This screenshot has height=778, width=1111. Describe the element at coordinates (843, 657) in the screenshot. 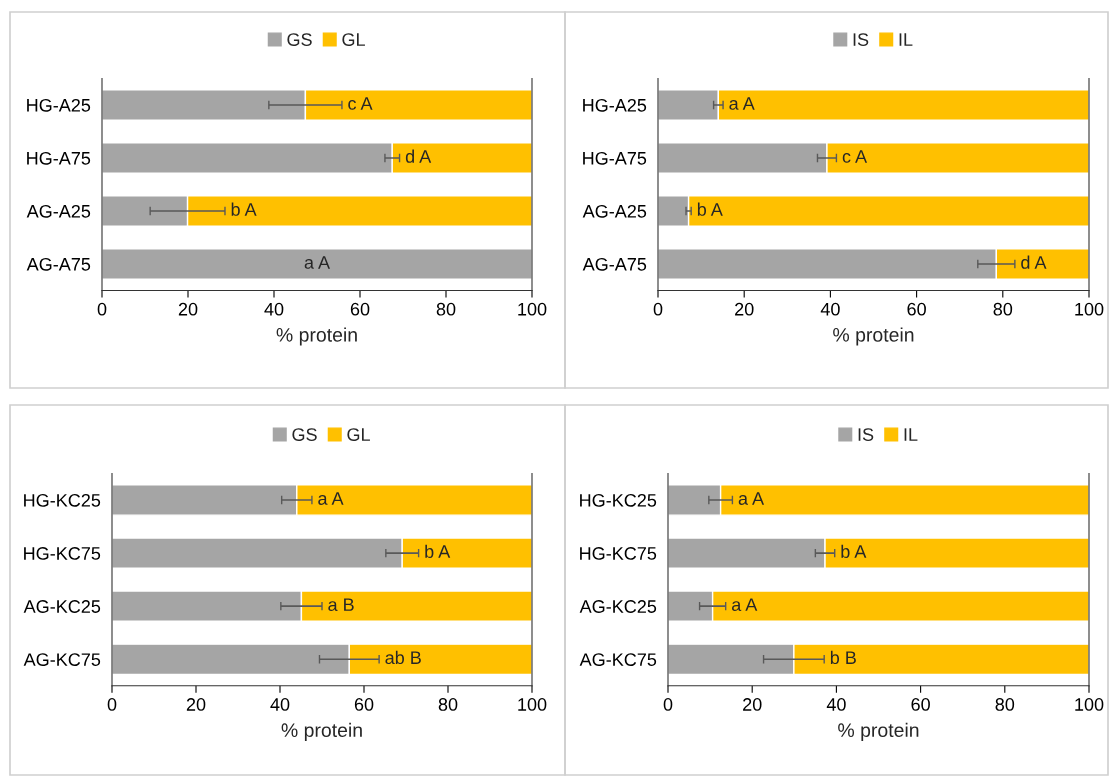

I see `data-label: b B` at that location.